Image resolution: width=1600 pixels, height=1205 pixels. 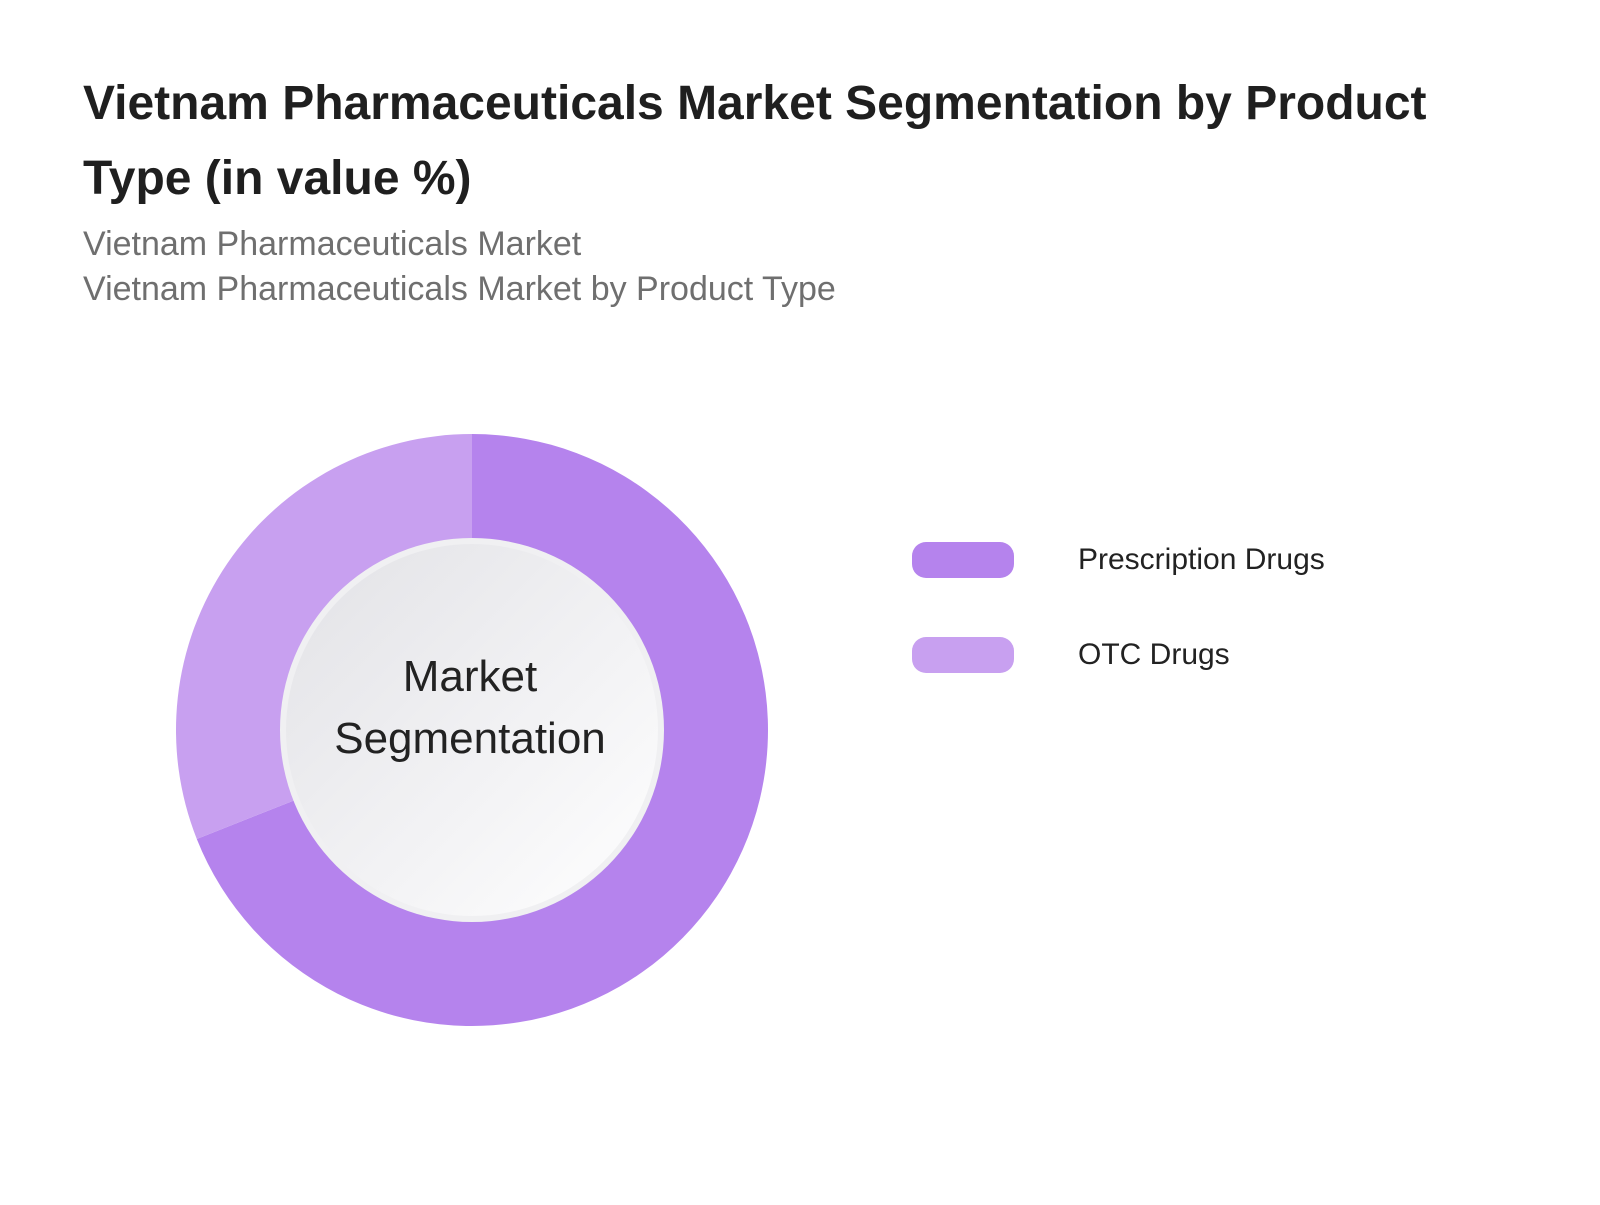 I want to click on donut-center-disc, so click(x=472, y=730).